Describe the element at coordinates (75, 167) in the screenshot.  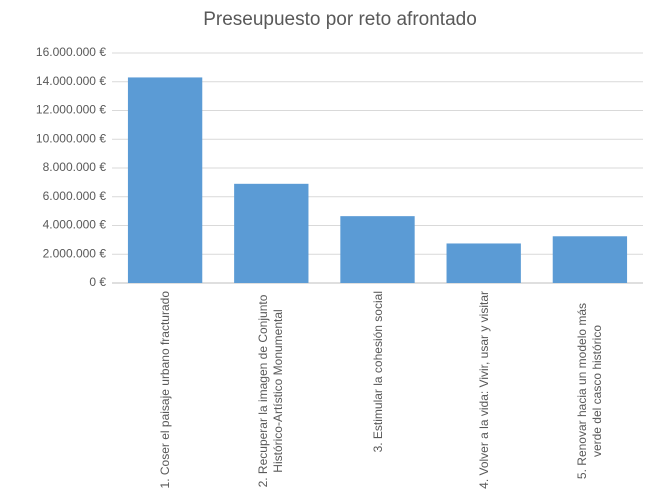
I see `y-tick-label: 8.000.000 €` at that location.